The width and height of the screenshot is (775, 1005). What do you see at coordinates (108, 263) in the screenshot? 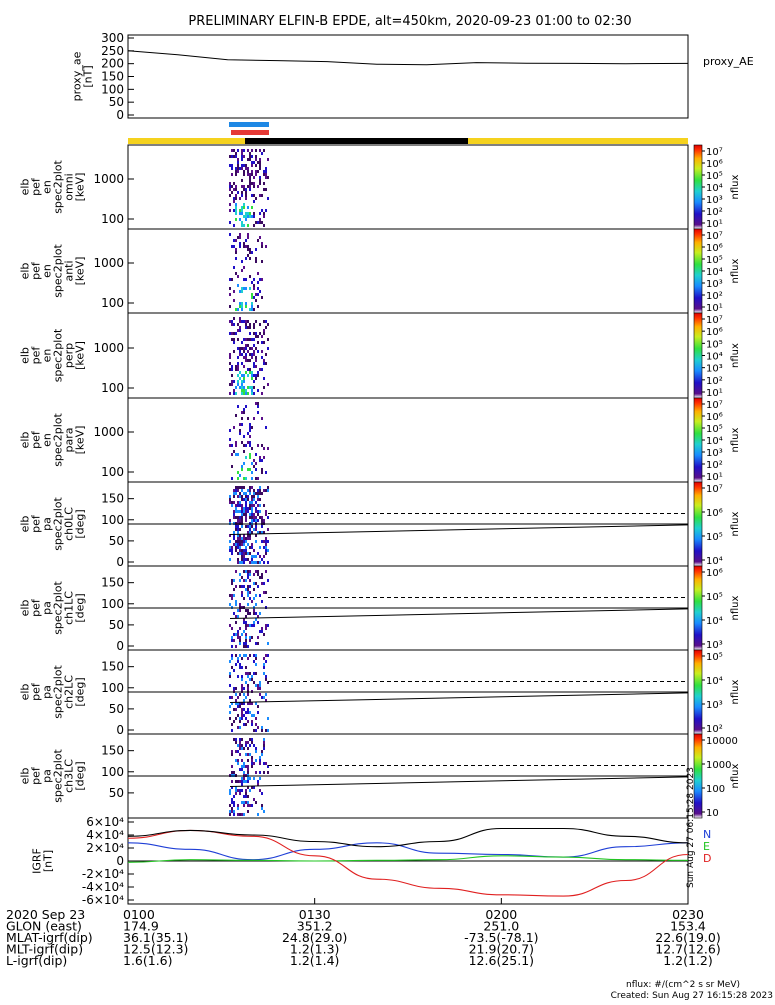
I see `panel-anti-tick-label: 1000` at bounding box center [108, 263].